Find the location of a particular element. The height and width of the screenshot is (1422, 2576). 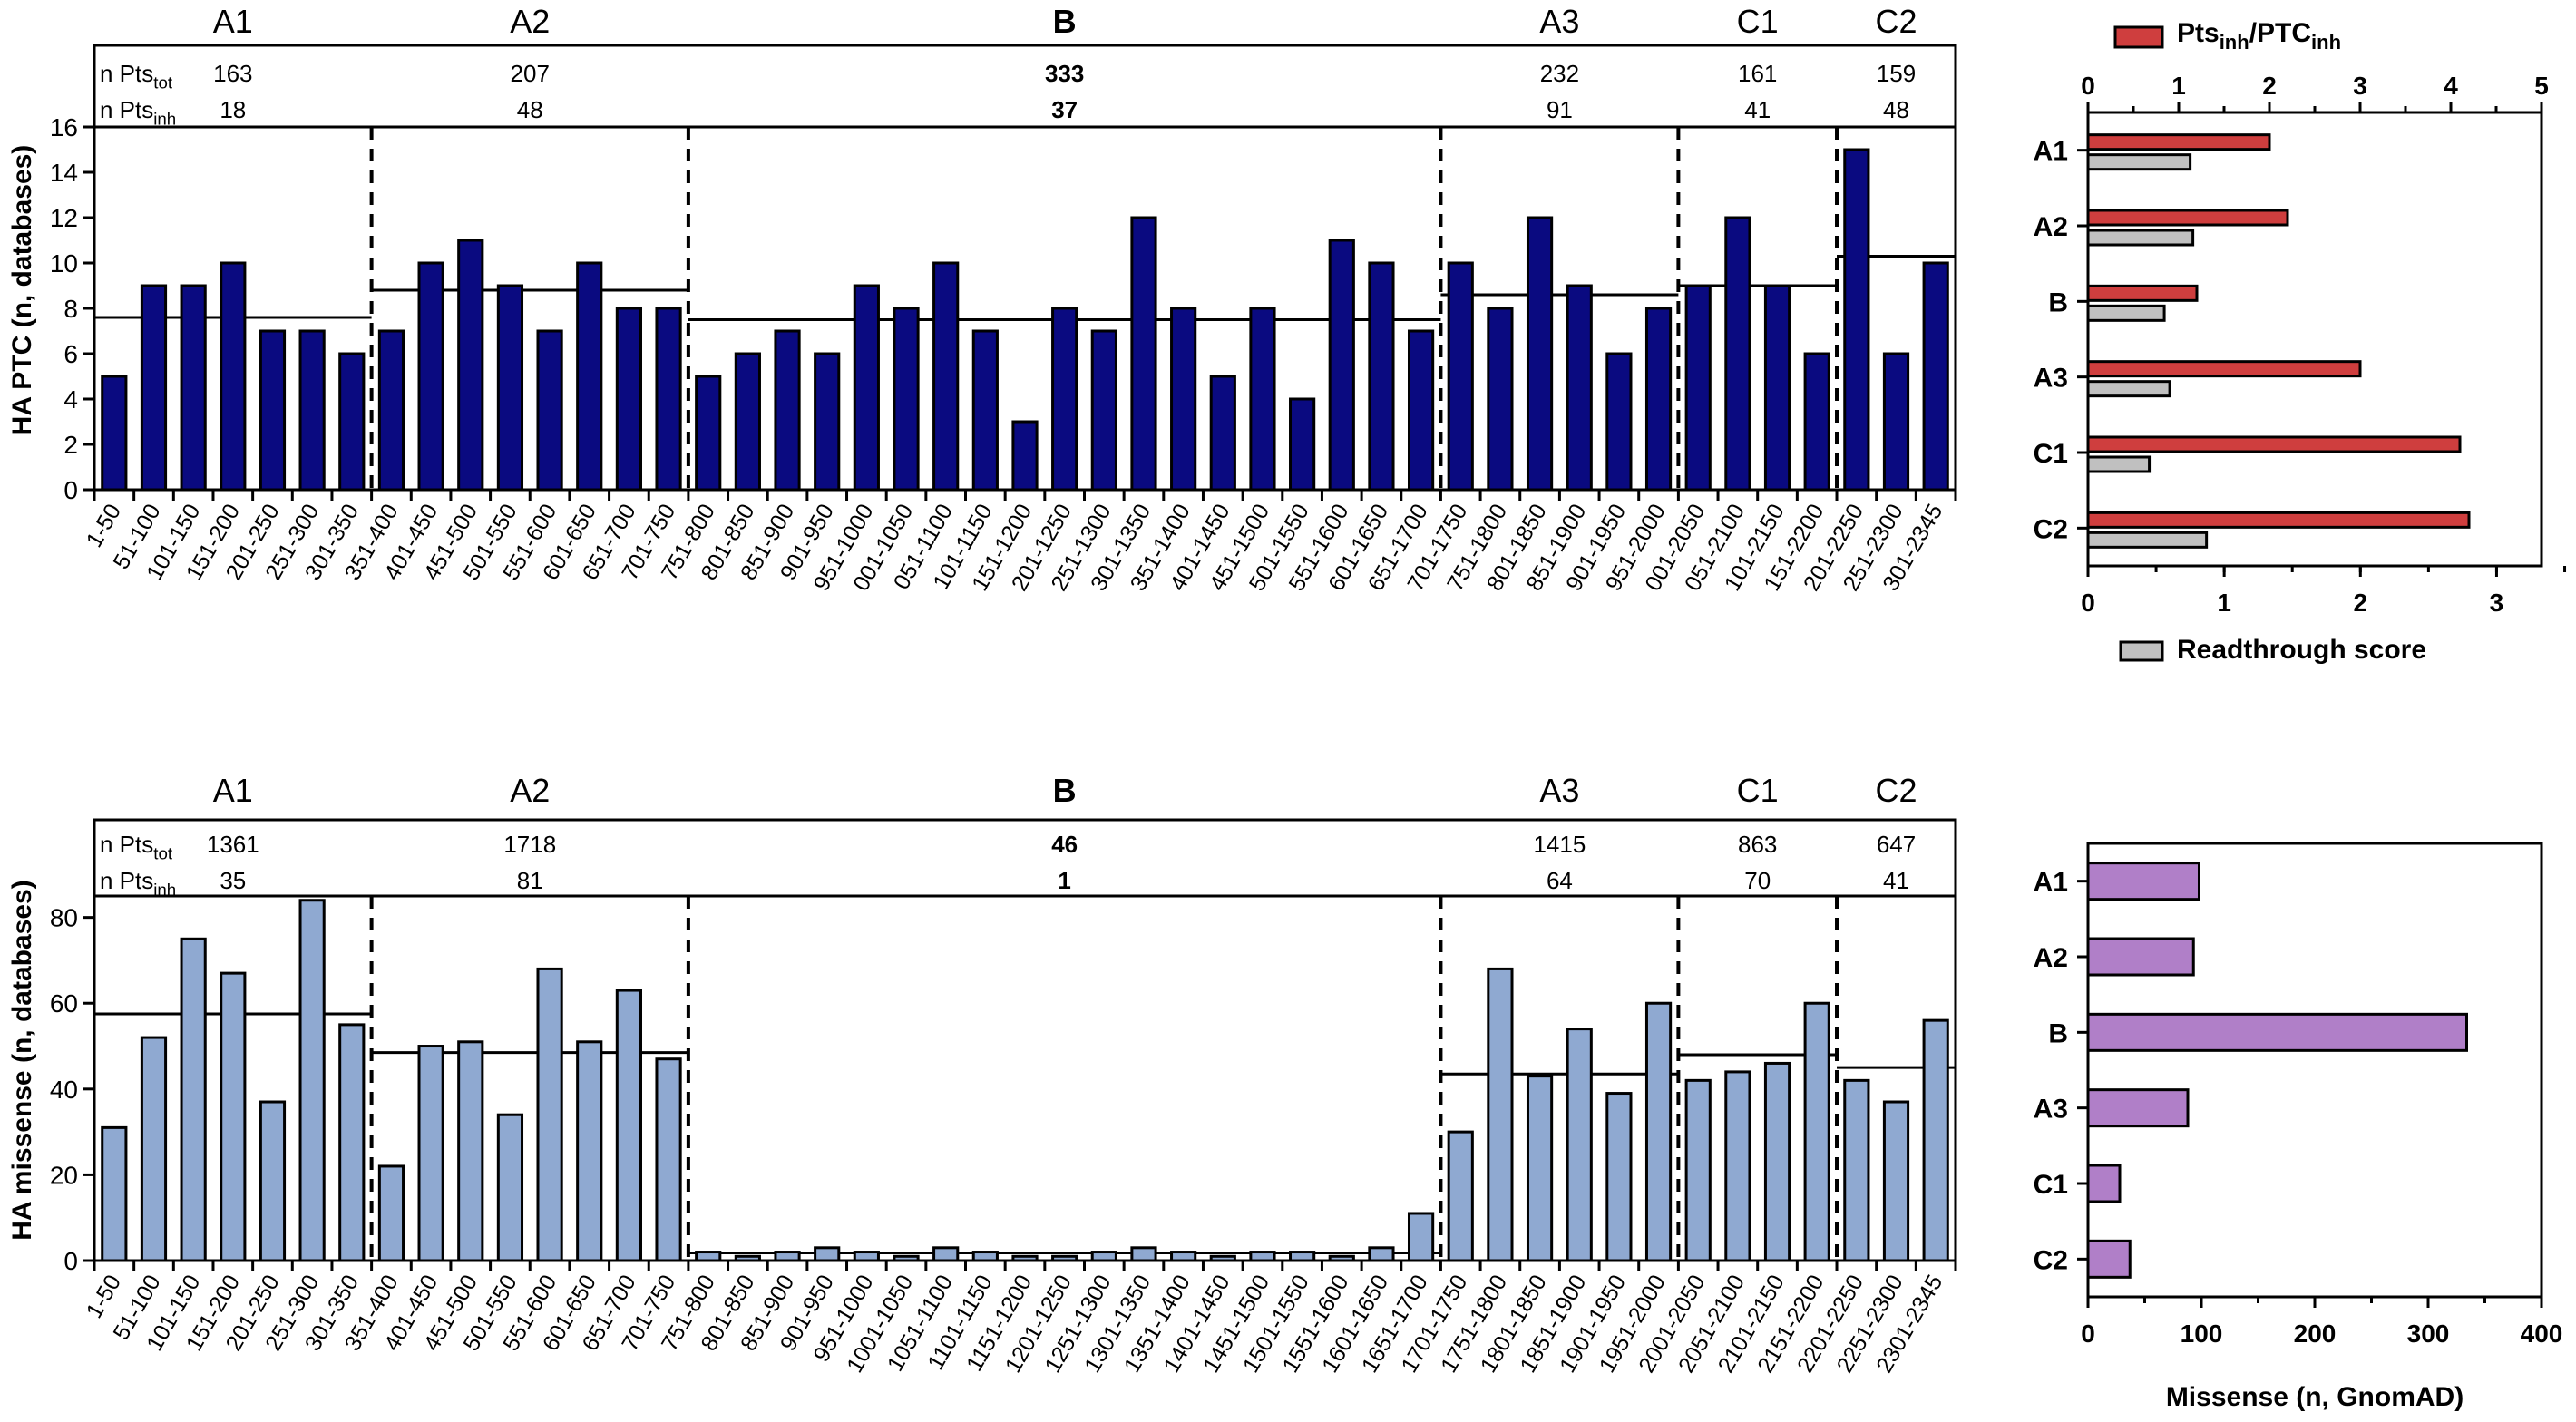

bar-1901-1950 is located at coordinates (1619, 1177).